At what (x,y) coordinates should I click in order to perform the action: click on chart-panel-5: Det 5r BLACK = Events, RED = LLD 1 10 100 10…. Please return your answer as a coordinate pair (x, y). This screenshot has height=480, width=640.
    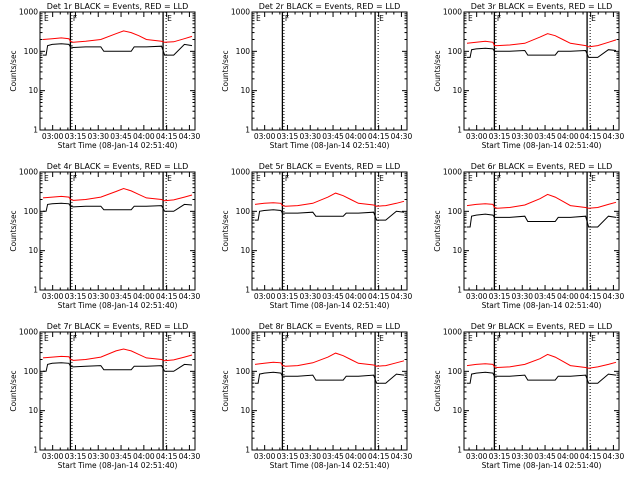
    Looking at the image, I should click on (316, 236).